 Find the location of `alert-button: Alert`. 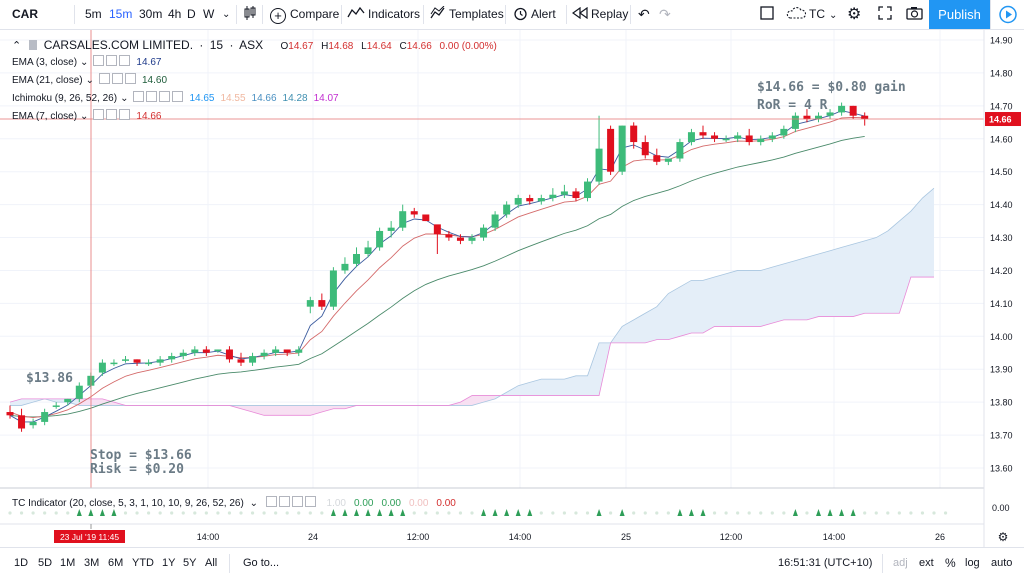

alert-button: Alert is located at coordinates (534, 14).